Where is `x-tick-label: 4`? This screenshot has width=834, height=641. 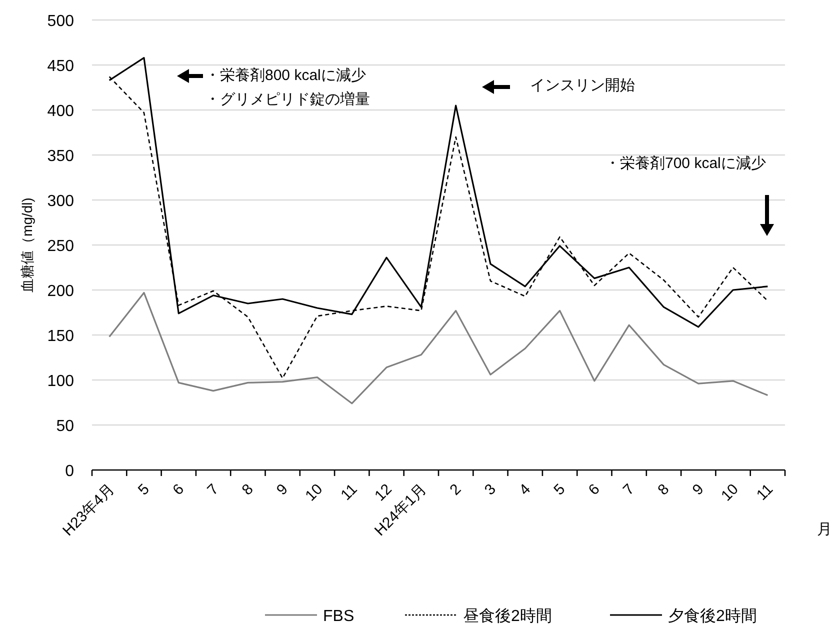 x-tick-label: 4 is located at coordinates (525, 489).